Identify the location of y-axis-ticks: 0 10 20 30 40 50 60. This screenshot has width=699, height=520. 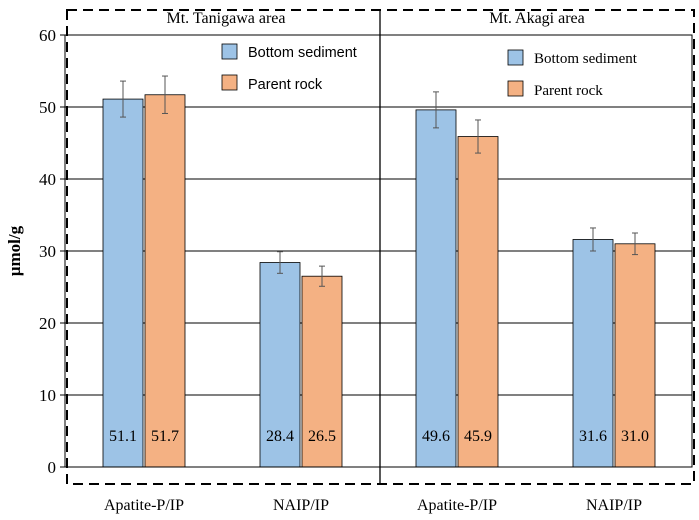
(52, 251).